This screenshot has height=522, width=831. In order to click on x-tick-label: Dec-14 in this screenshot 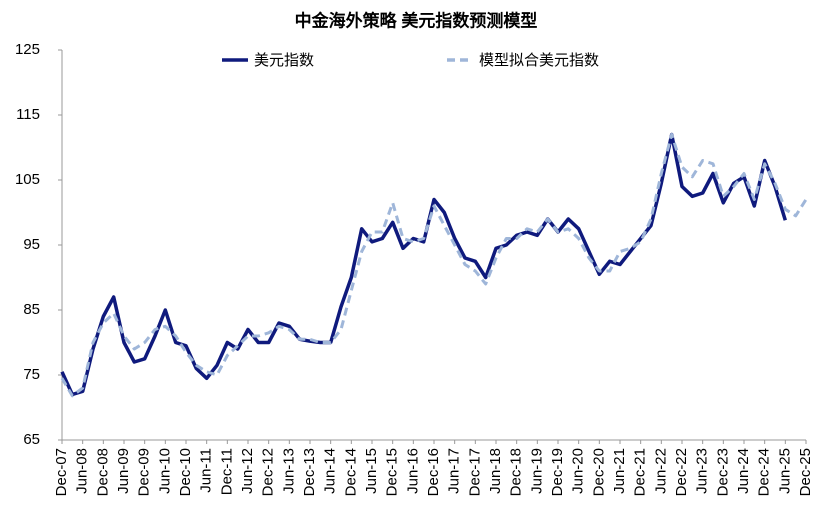, I will do `click(350, 472)`.